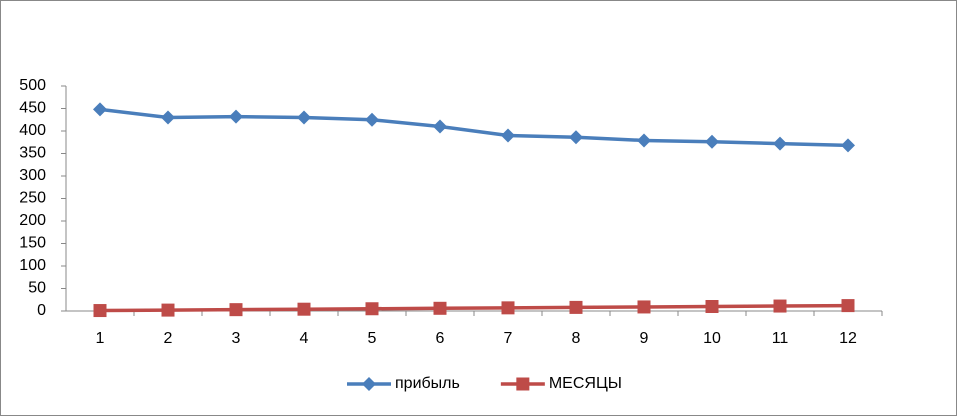 This screenshot has height=417, width=958. What do you see at coordinates (32, 130) in the screenshot?
I see `y-tick-label: 400` at bounding box center [32, 130].